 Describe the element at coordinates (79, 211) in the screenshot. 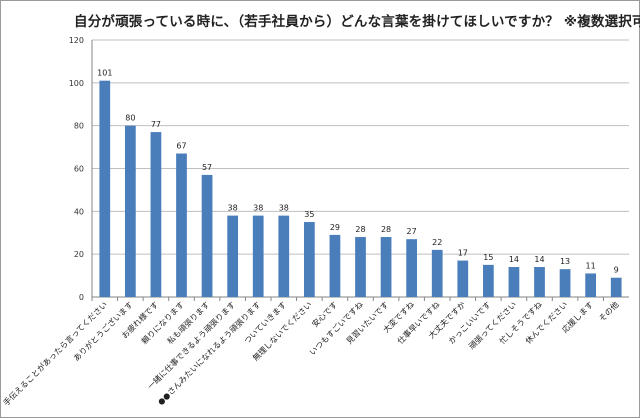

I see `y-tick-label: 40` at that location.